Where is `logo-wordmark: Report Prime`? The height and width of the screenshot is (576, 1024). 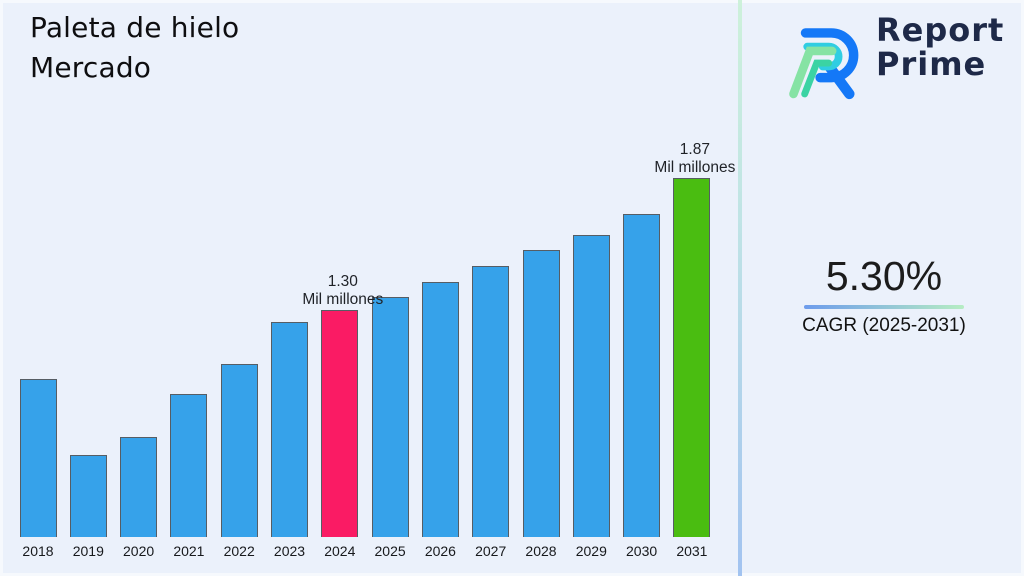
logo-wordmark: Report Prime is located at coordinates (940, 47).